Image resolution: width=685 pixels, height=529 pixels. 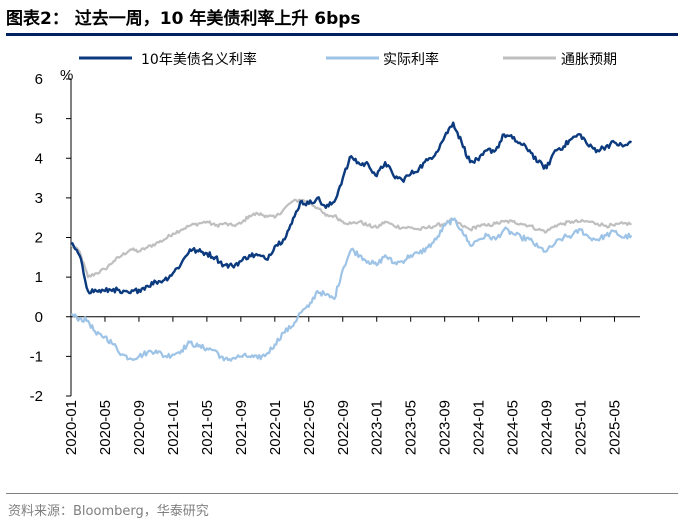 What do you see at coordinates (343, 427) in the screenshot?
I see `x-tick-label: 2022-09` at bounding box center [343, 427].